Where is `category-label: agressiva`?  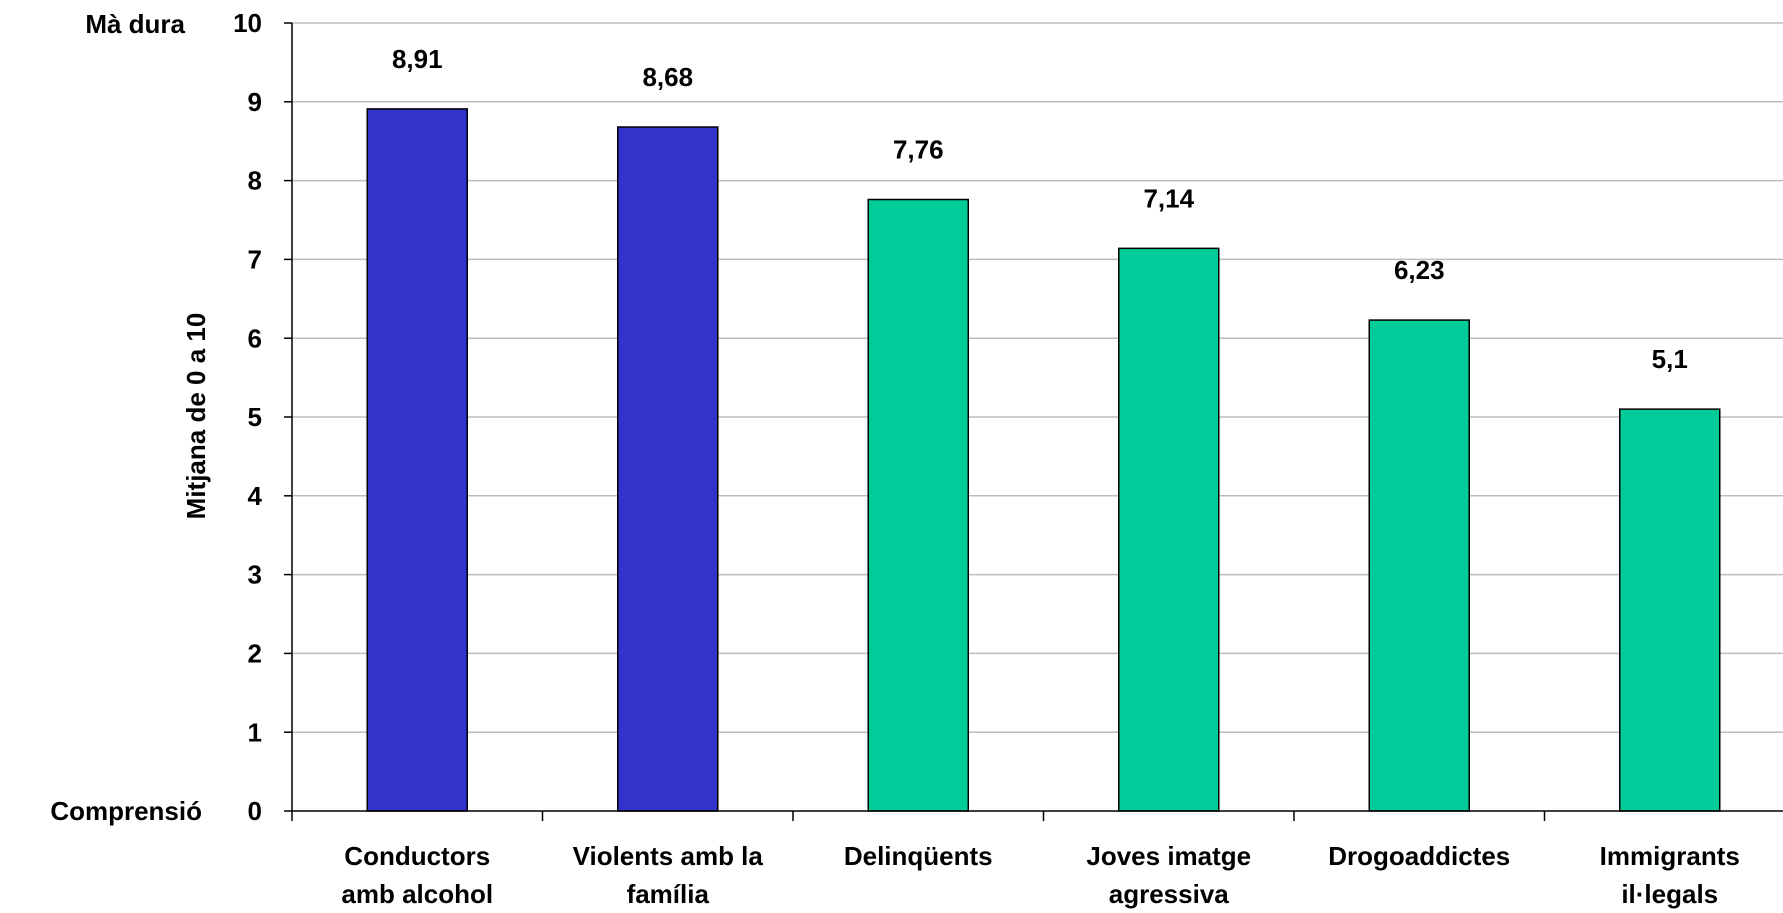
category-label: agressiva is located at coordinates (1169, 894).